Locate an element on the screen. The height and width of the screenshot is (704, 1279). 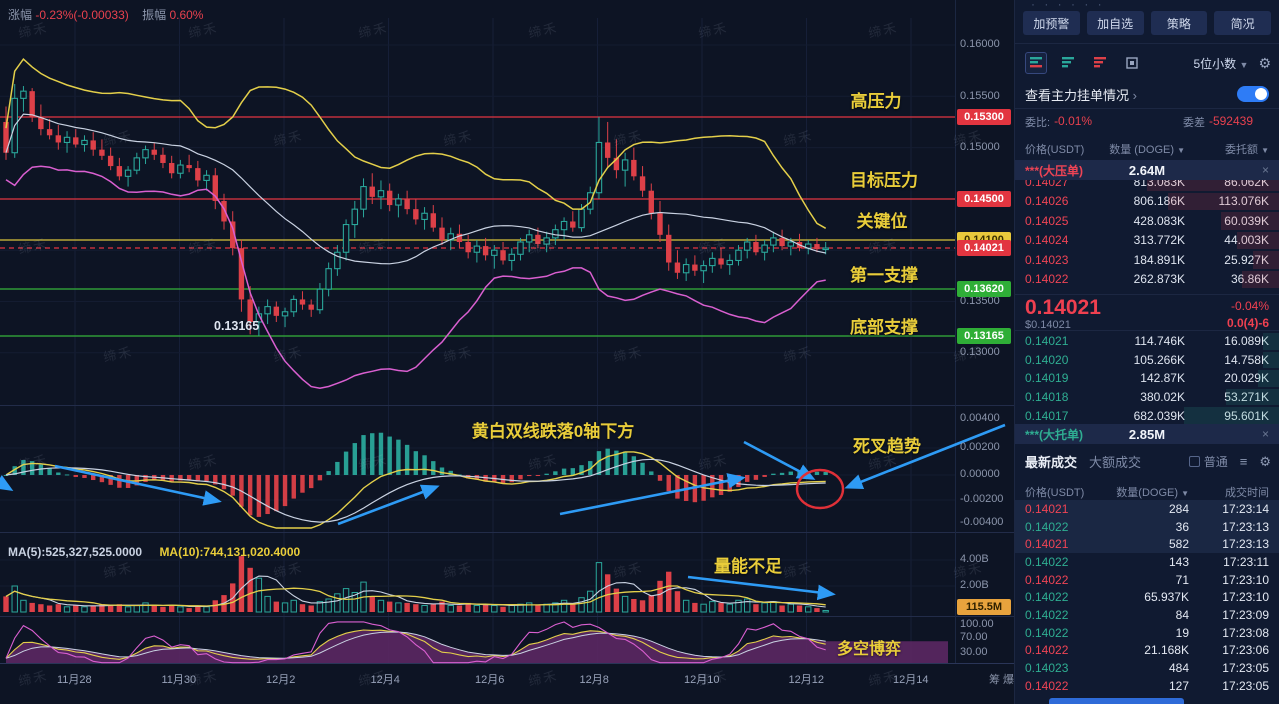
amount-cell: 20.029K is located at coordinates (1246, 378).